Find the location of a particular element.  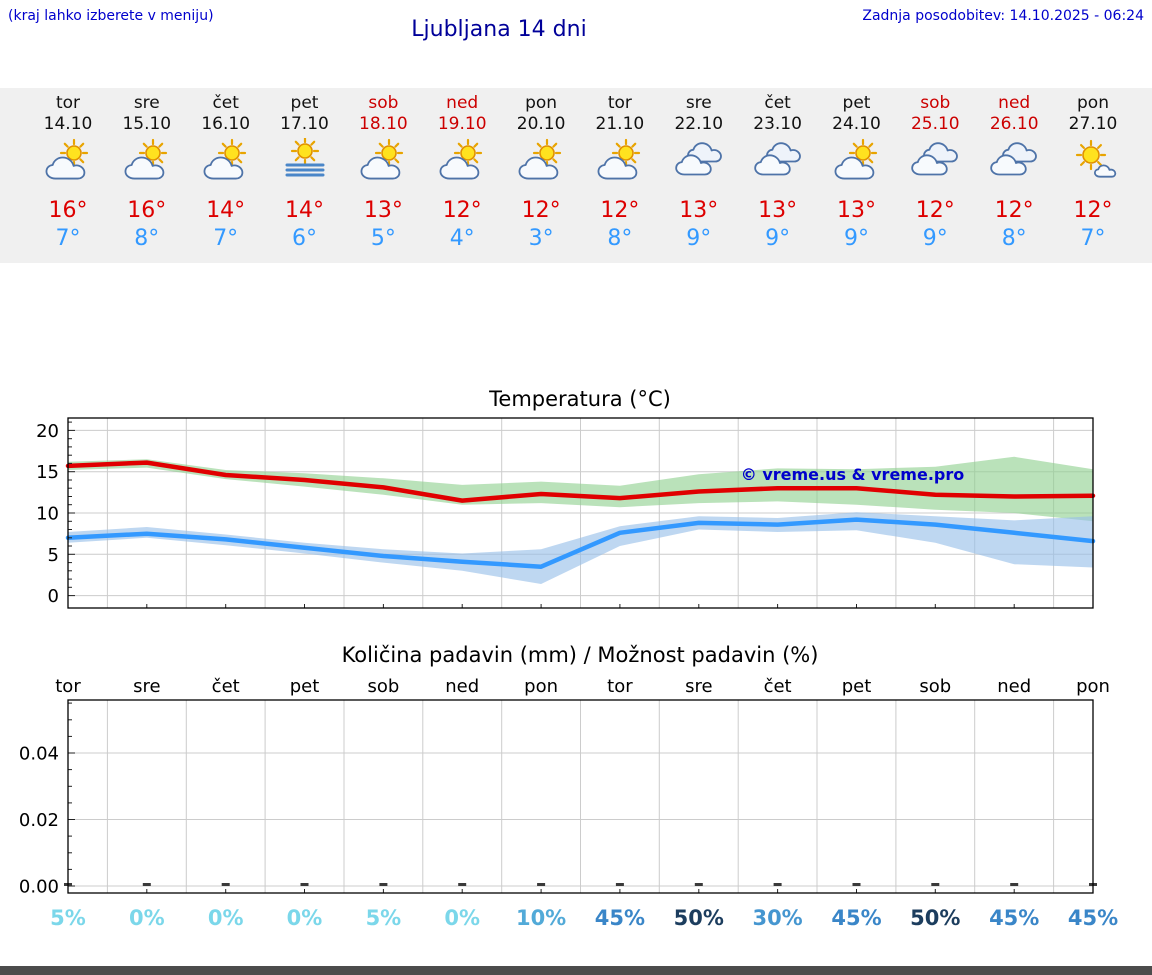

low-temperature: 7° is located at coordinates (68, 238).